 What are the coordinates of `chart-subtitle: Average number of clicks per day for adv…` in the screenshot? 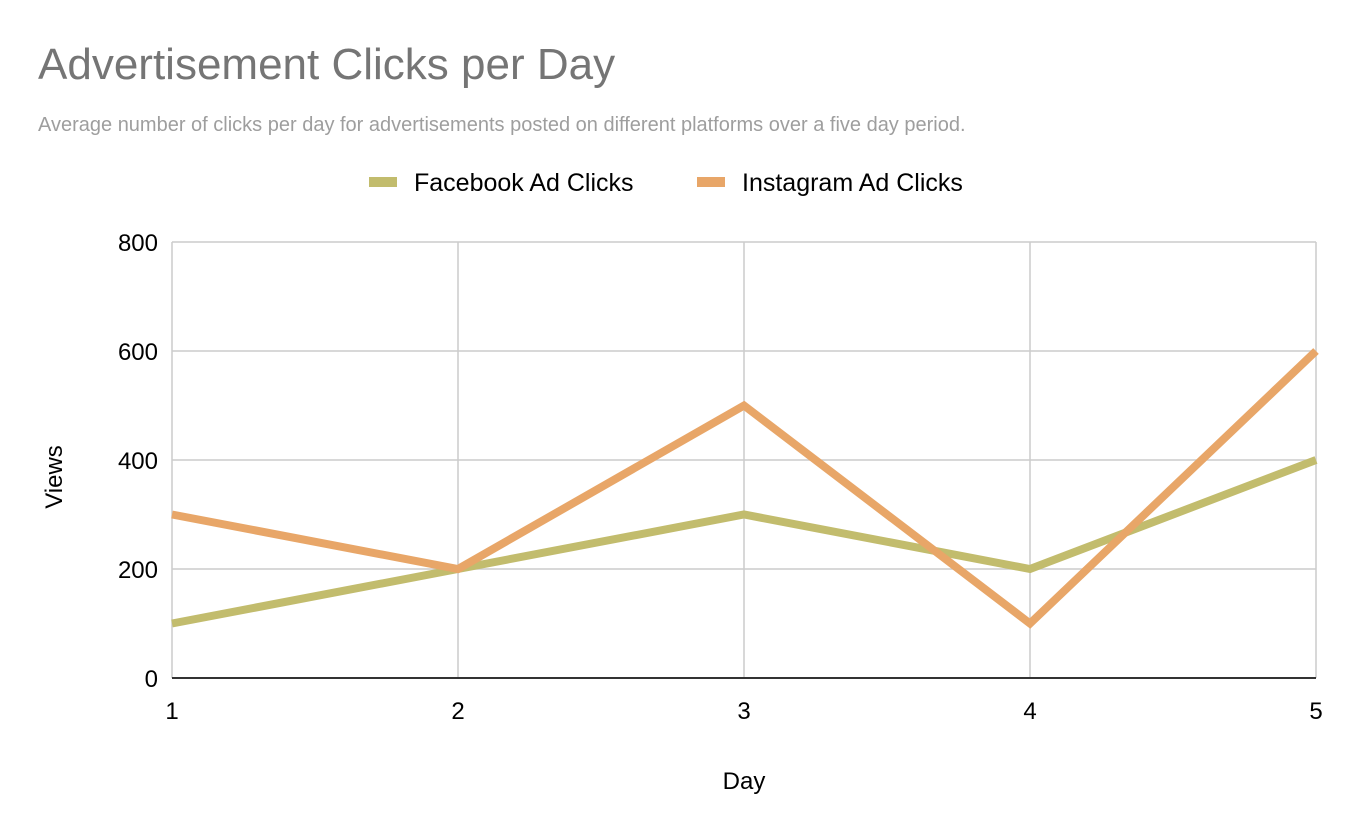 It's located at (502, 125).